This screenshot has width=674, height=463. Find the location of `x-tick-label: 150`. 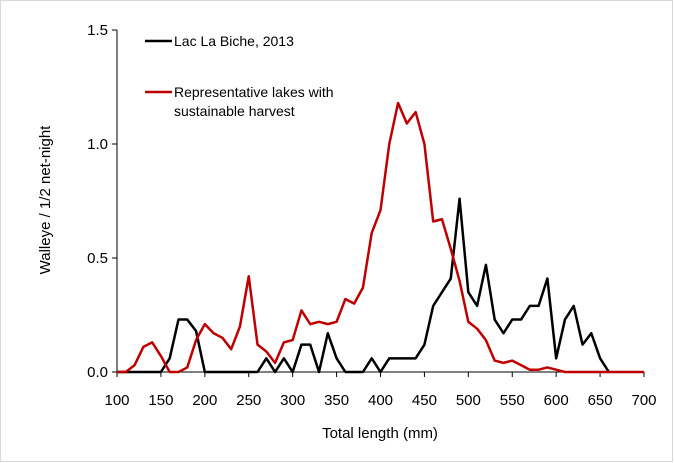

x-tick-label: 150 is located at coordinates (160, 400).